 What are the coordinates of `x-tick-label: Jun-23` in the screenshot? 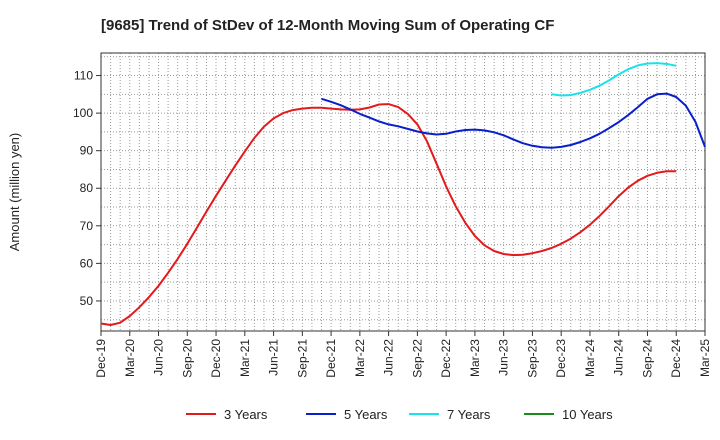 It's located at (504, 357).